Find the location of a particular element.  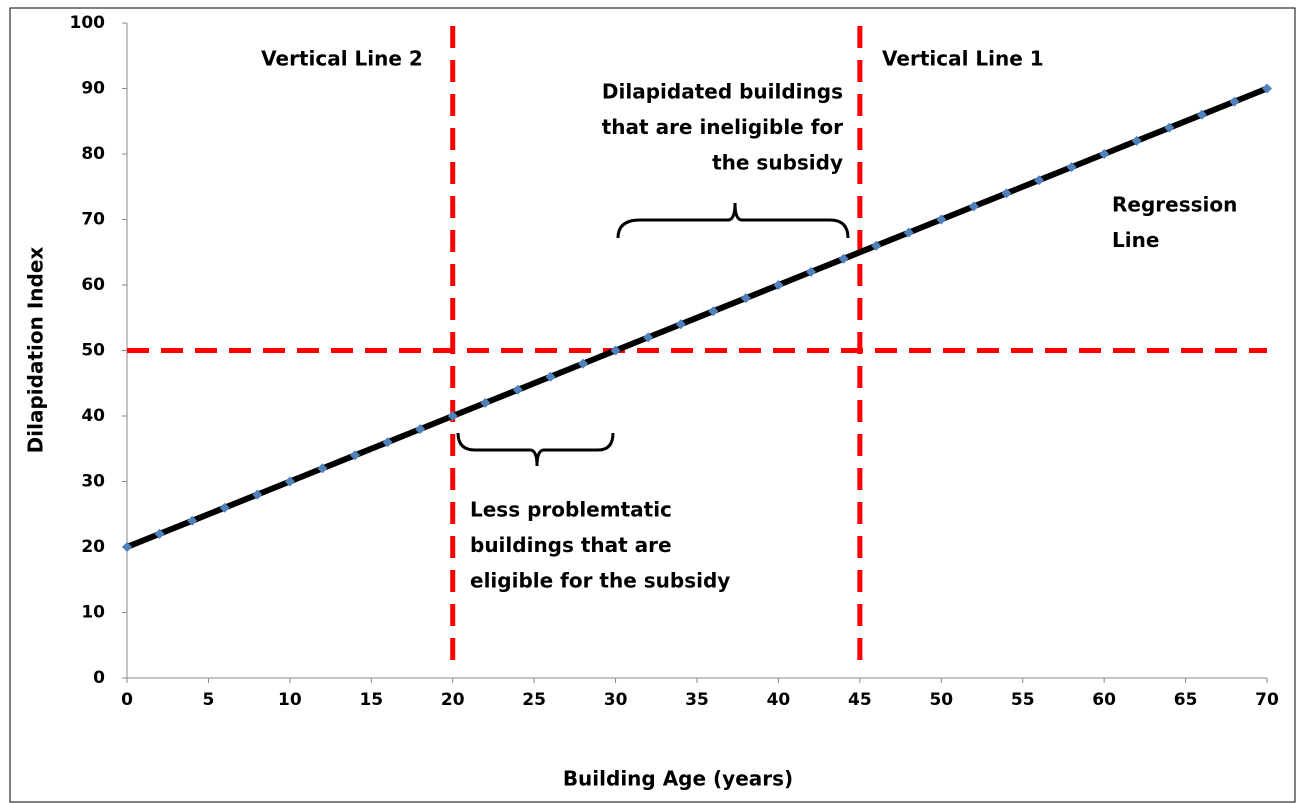

x-tick-label: 35 is located at coordinates (697, 700).